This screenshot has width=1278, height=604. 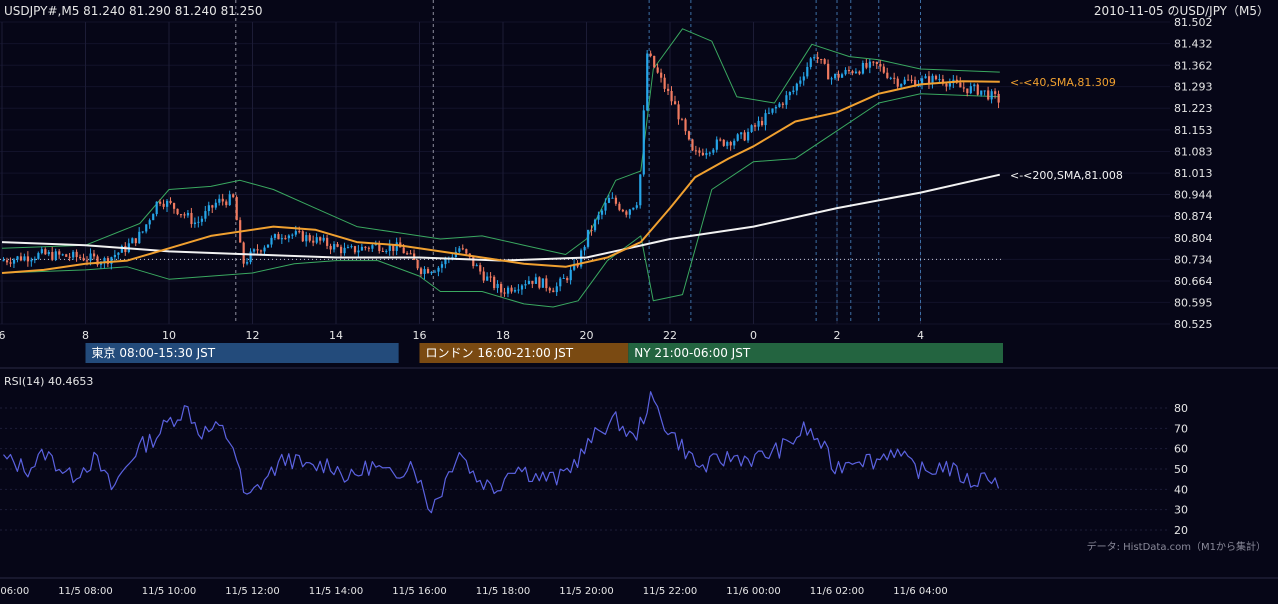 What do you see at coordinates (1193, 108) in the screenshot?
I see `price-tick-label: 81.223` at bounding box center [1193, 108].